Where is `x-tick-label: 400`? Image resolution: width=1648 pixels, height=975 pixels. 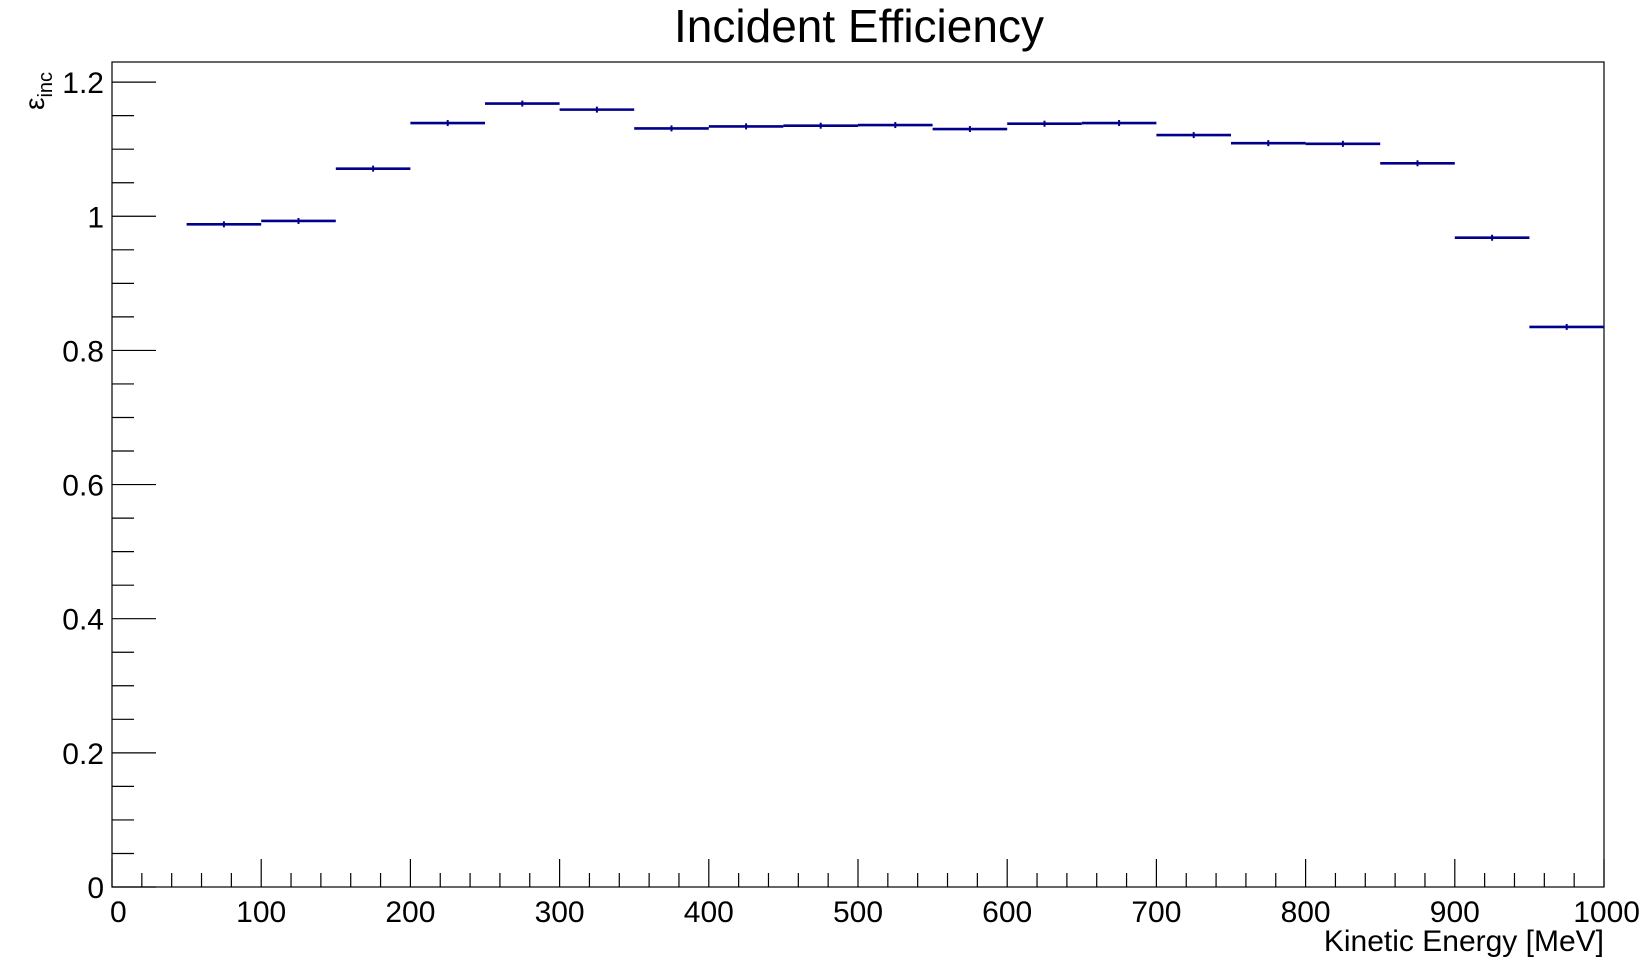 x-tick-label: 400 is located at coordinates (709, 912).